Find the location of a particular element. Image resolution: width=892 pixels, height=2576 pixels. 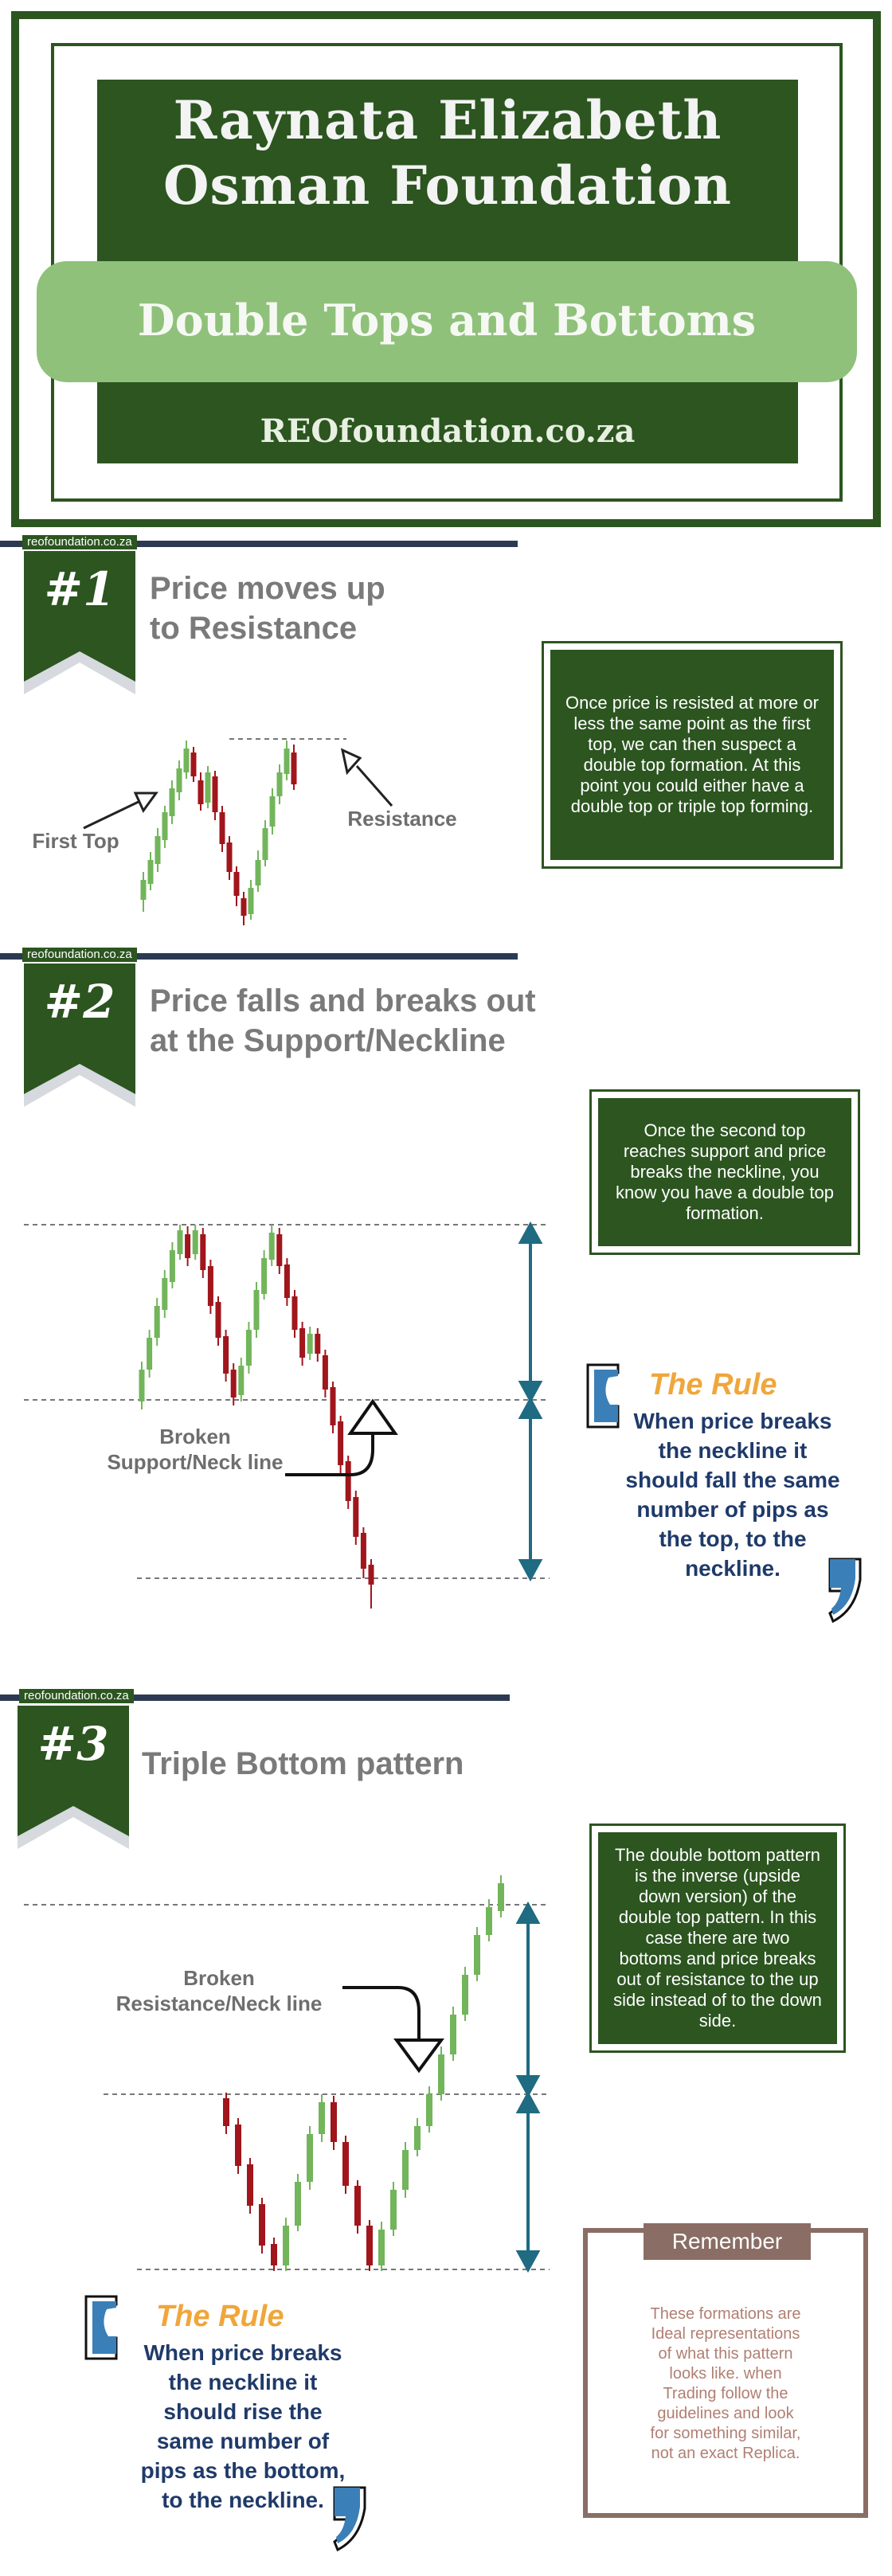

measure-arrow-bottom is located at coordinates (528, 2181).